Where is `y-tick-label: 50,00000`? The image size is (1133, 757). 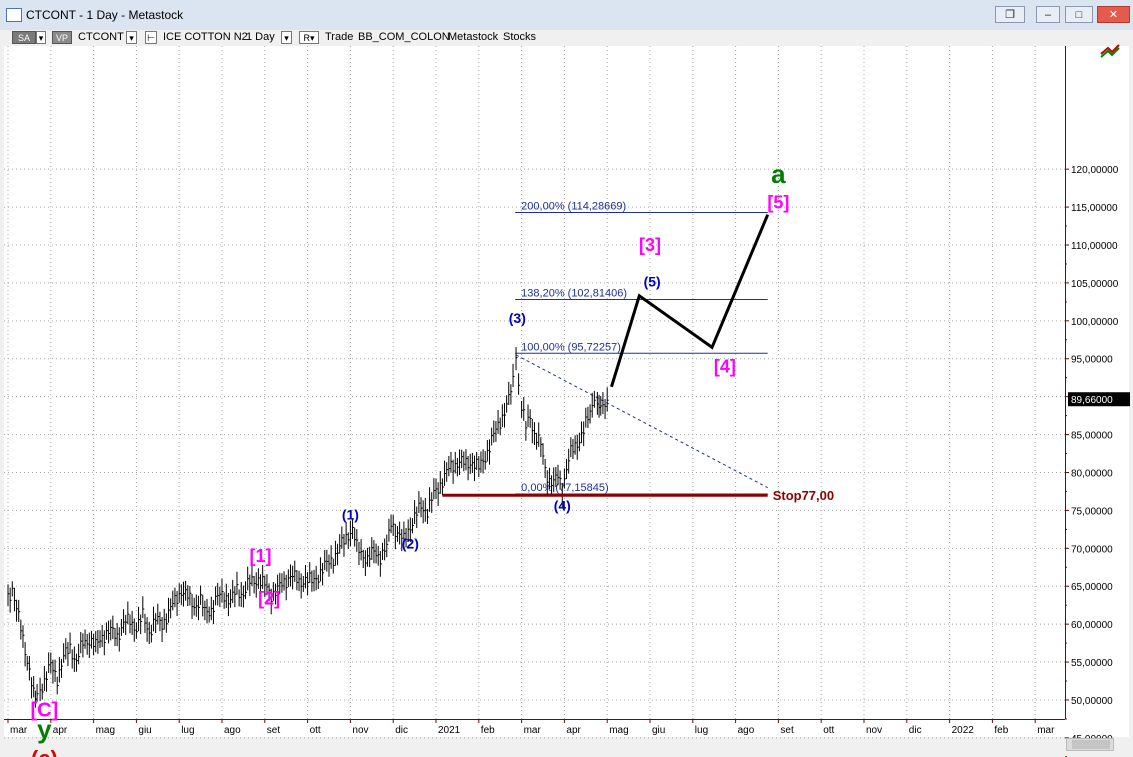
y-tick-label: 50,00000 is located at coordinates (1092, 701).